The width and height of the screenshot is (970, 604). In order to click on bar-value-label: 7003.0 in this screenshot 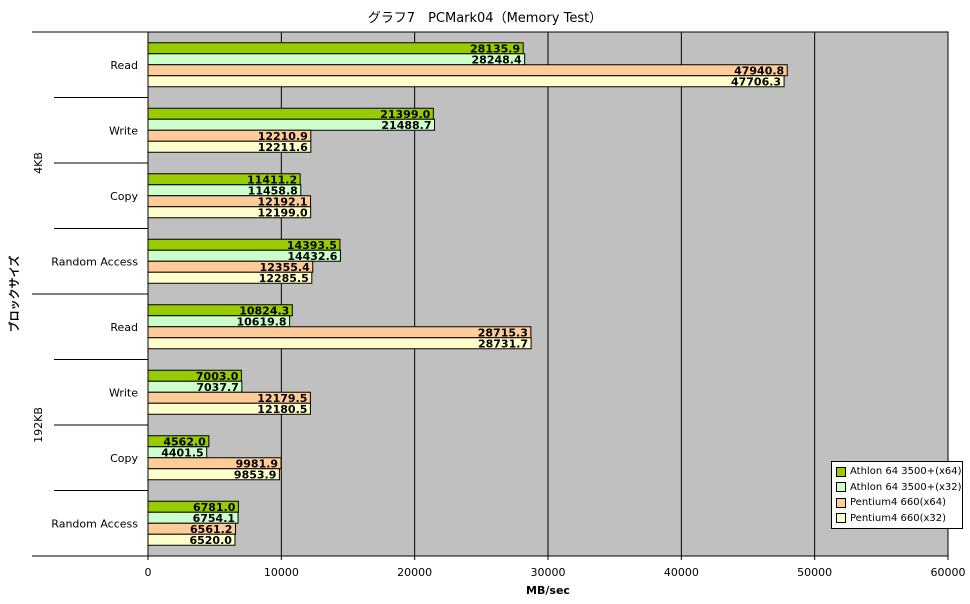, I will do `click(217, 376)`.